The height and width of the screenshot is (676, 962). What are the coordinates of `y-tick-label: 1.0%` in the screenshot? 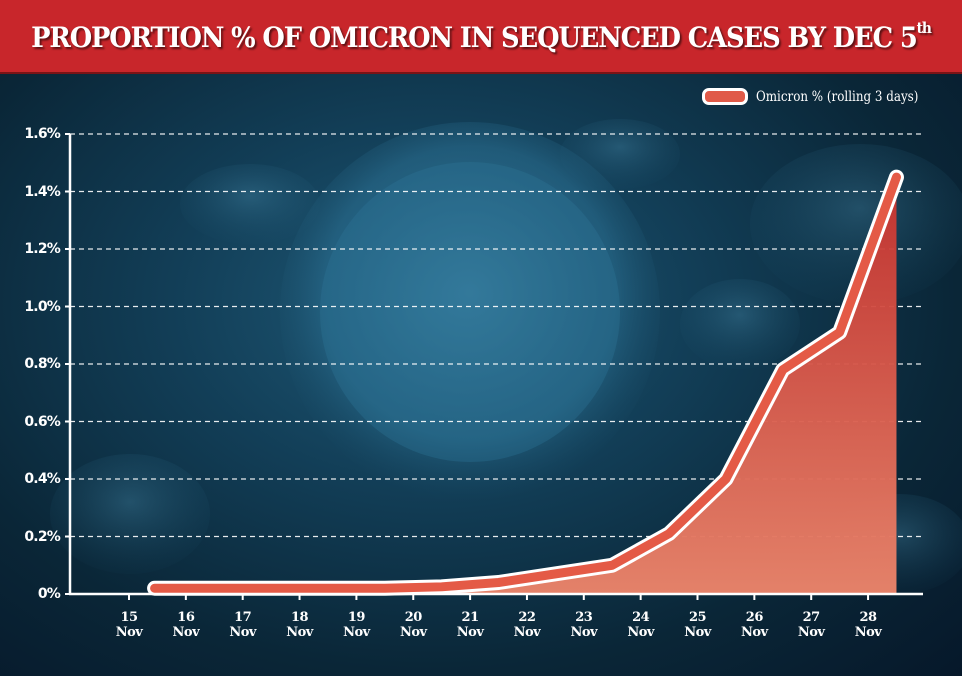 It's located at (42, 306).